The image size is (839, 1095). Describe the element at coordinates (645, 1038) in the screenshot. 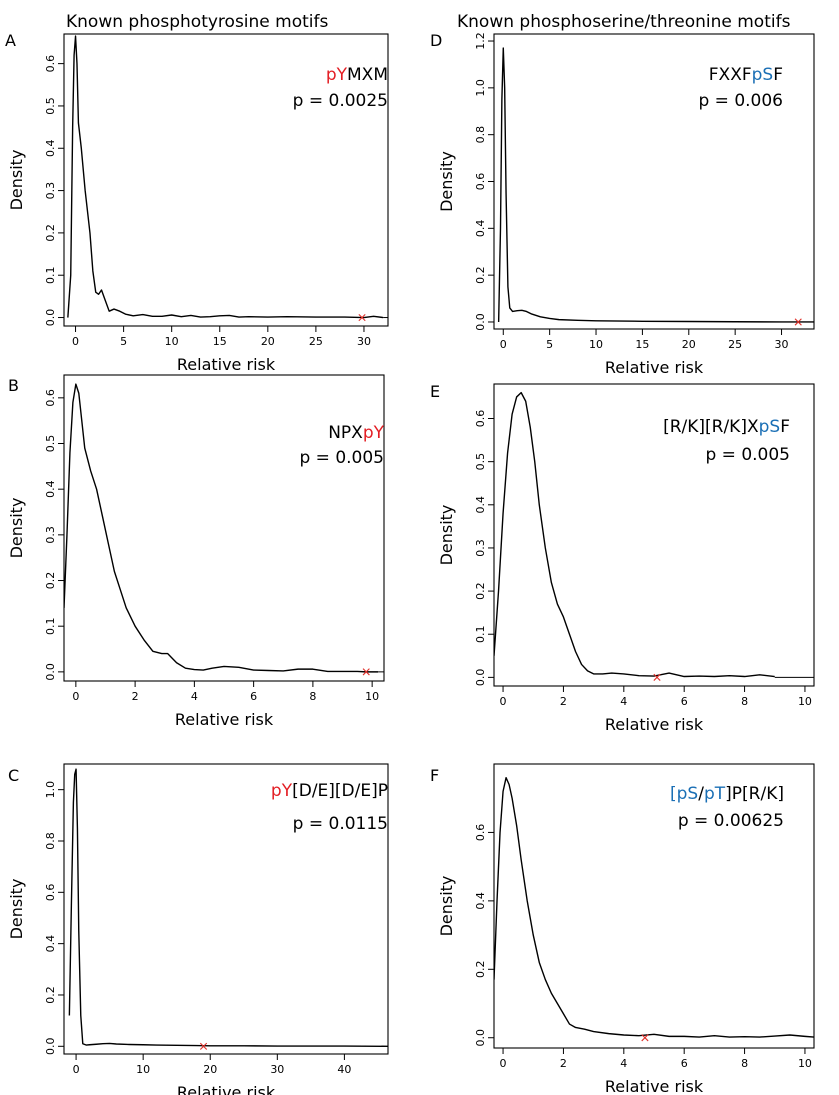

I see `panel-f-observed-marker` at that location.